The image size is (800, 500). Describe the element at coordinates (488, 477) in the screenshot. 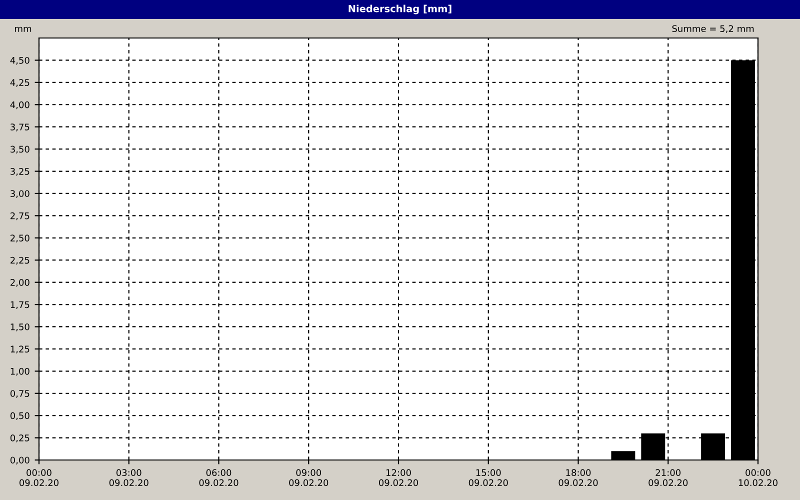

I see `x-tick-label: 15:00 09.02.20` at that location.